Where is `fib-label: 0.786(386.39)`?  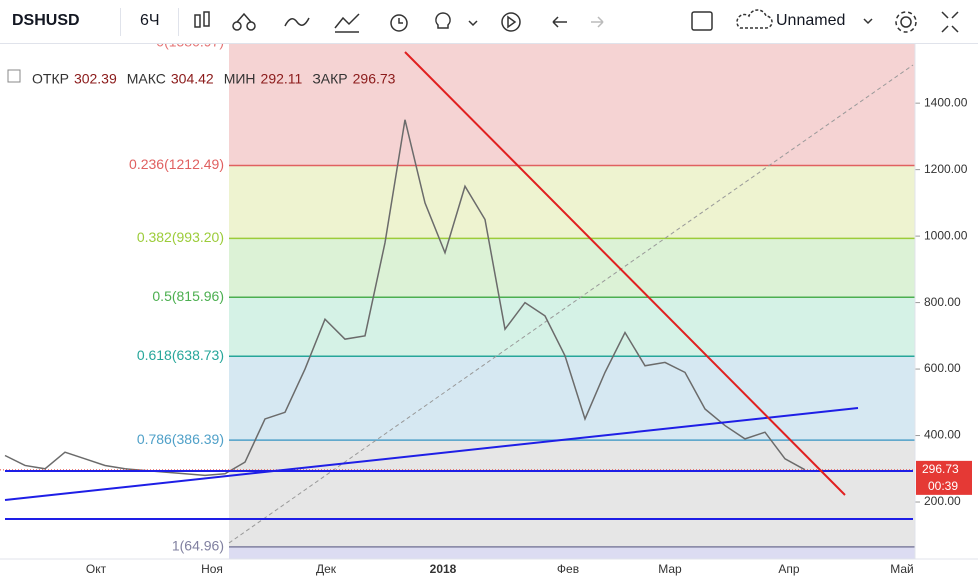 fib-label: 0.786(386.39) is located at coordinates (180, 439).